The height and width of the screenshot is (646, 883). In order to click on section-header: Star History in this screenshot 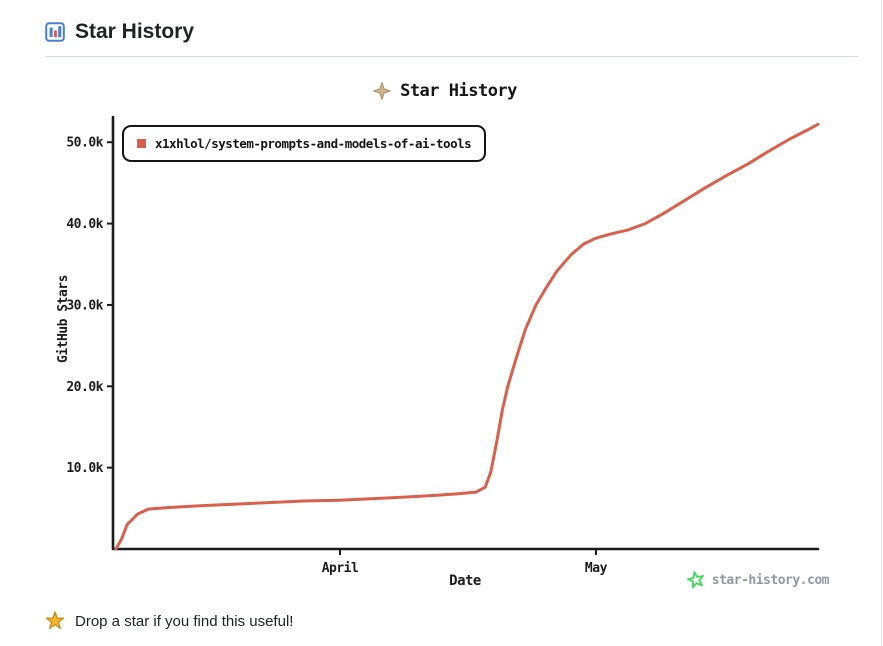, I will do `click(440, 22)`.